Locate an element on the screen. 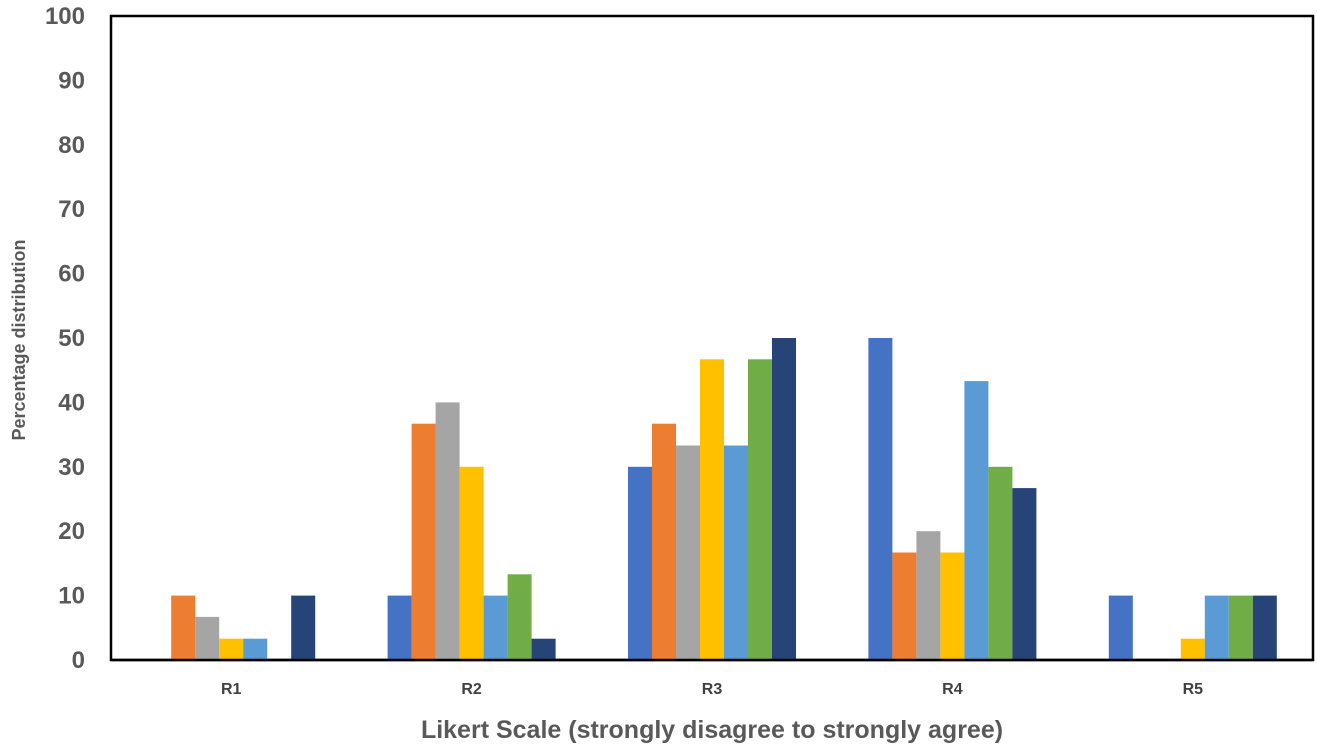  y-tick-label: 30 is located at coordinates (71, 467).